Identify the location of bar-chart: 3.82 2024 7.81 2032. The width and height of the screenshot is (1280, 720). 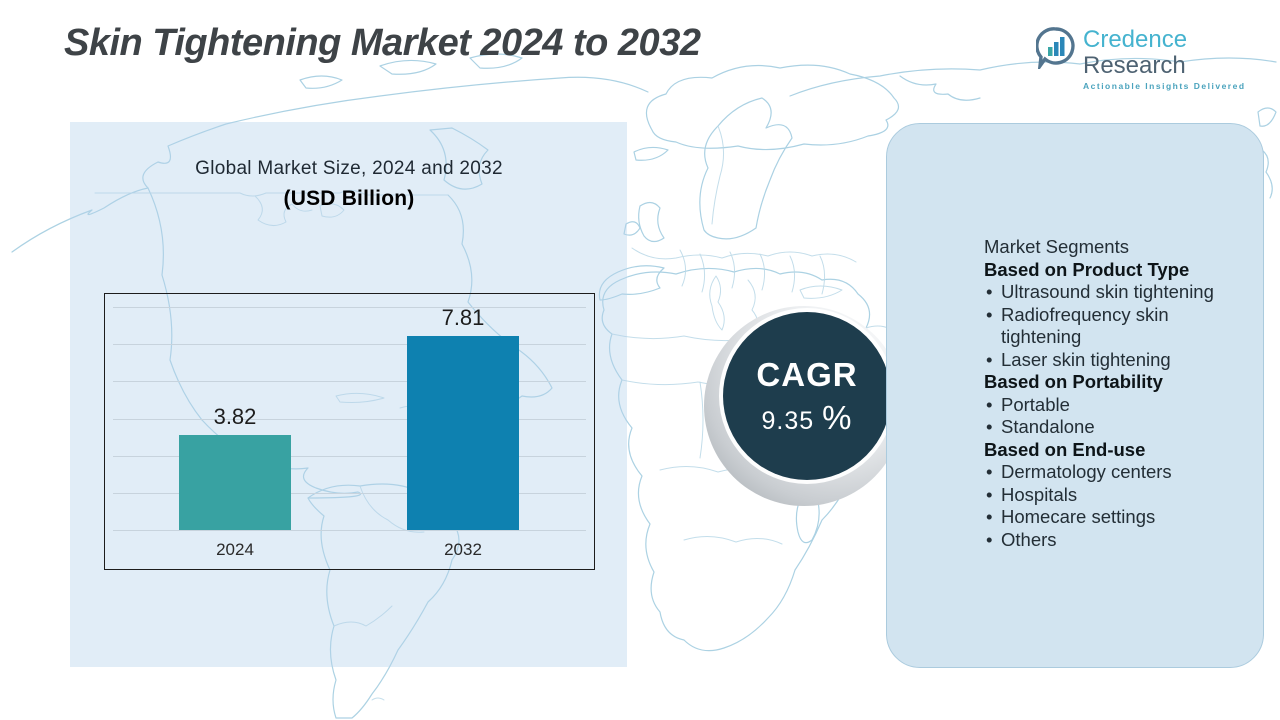
(349, 431).